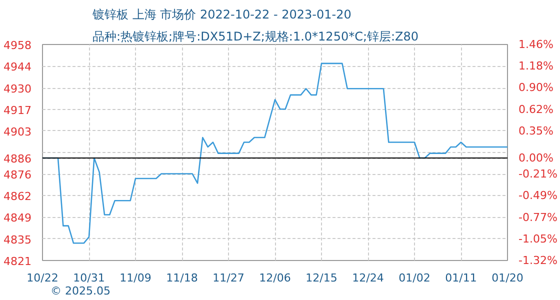 The width and height of the screenshot is (560, 300). What do you see at coordinates (18, 159) in the screenshot?
I see `y-tick-label: 4886` at bounding box center [18, 159].